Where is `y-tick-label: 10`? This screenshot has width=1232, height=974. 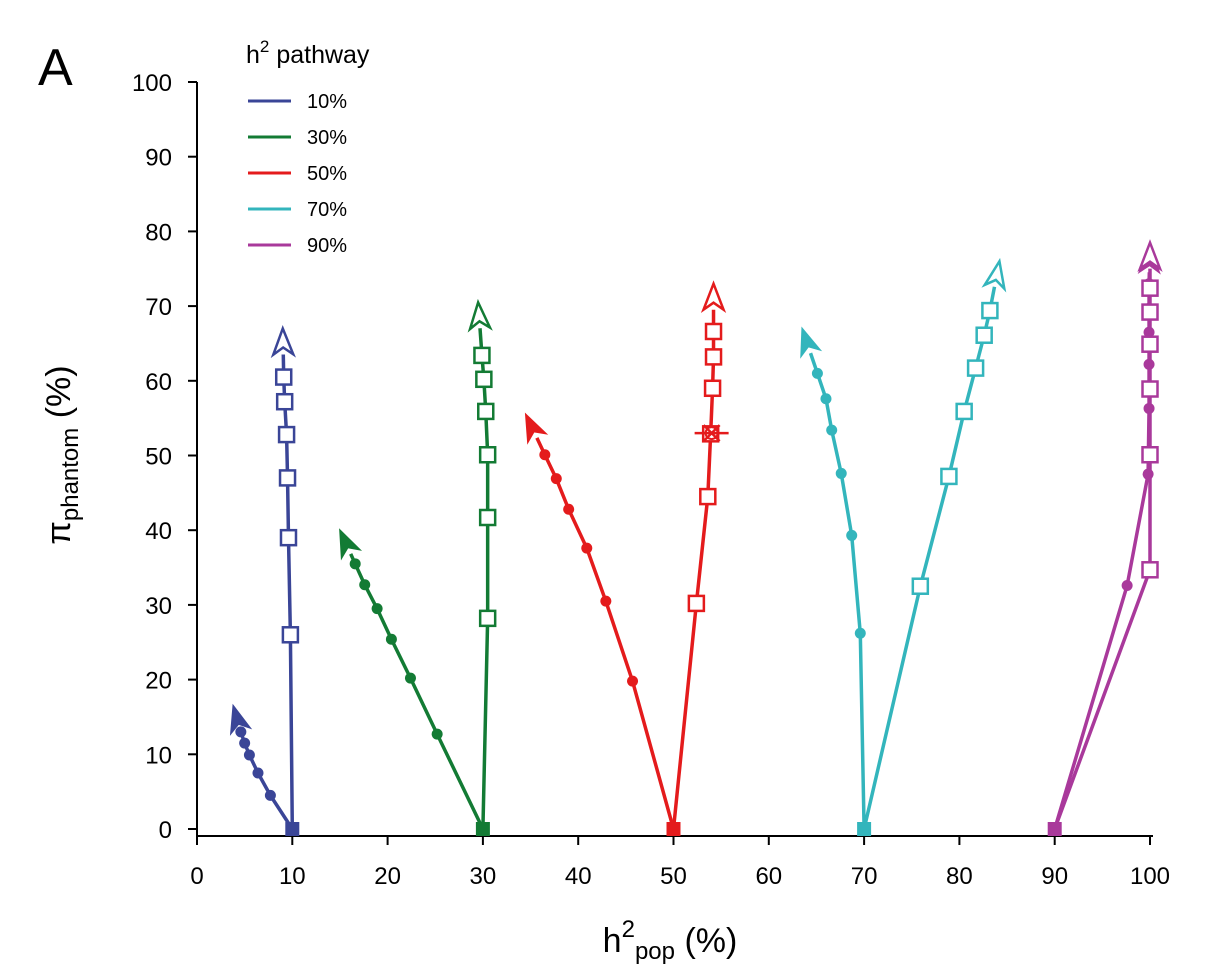 y-tick-label: 10 is located at coordinates (158, 755).